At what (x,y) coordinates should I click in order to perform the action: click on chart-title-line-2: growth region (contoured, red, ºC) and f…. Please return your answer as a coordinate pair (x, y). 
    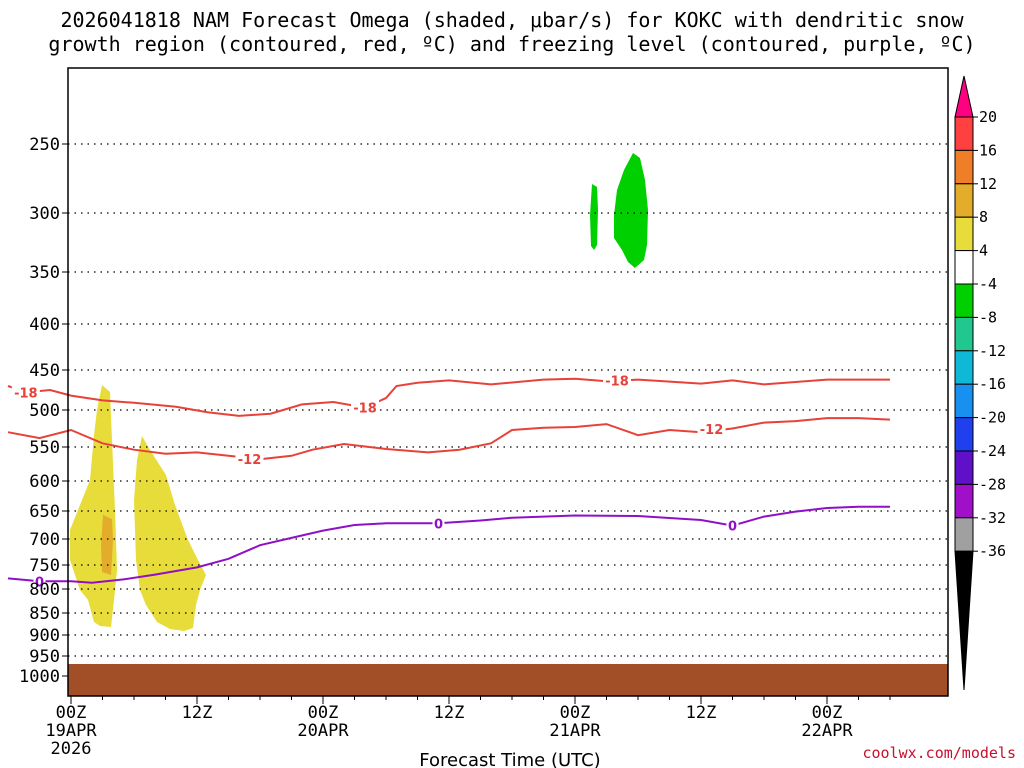
    Looking at the image, I should click on (512, 44).